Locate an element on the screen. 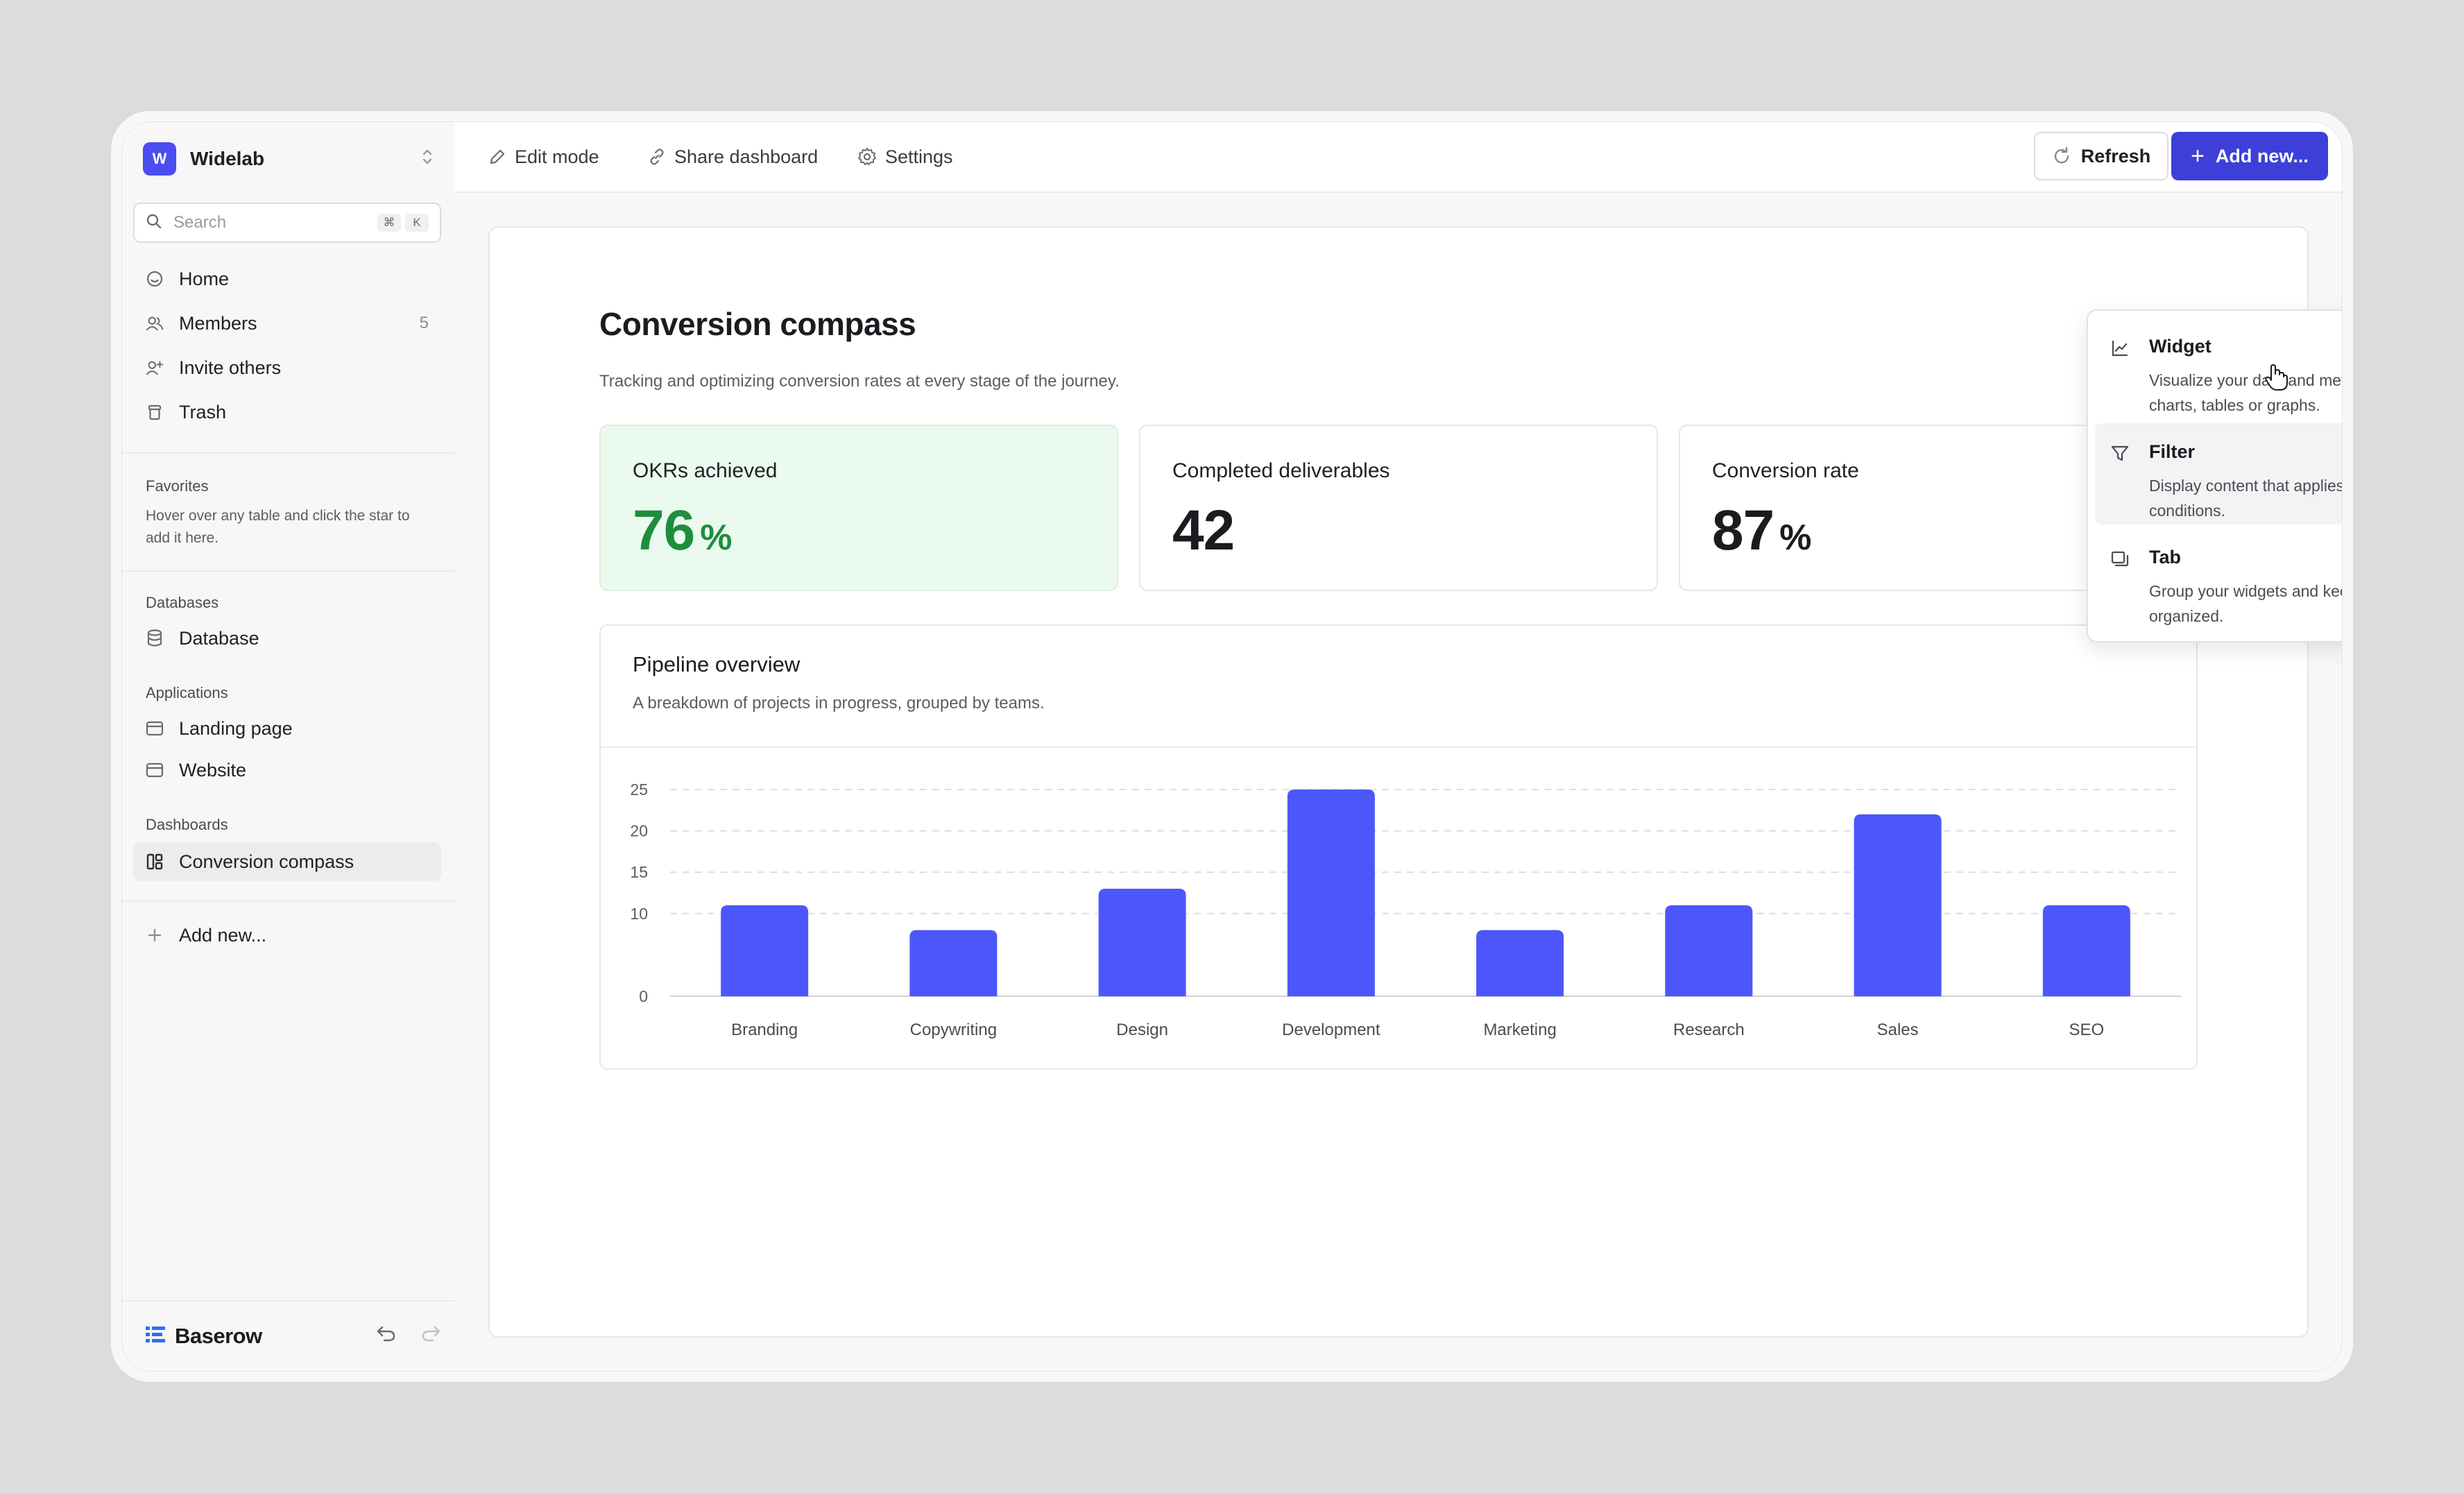 This screenshot has width=2464, height=1493. redo-icon is located at coordinates (430, 1336).